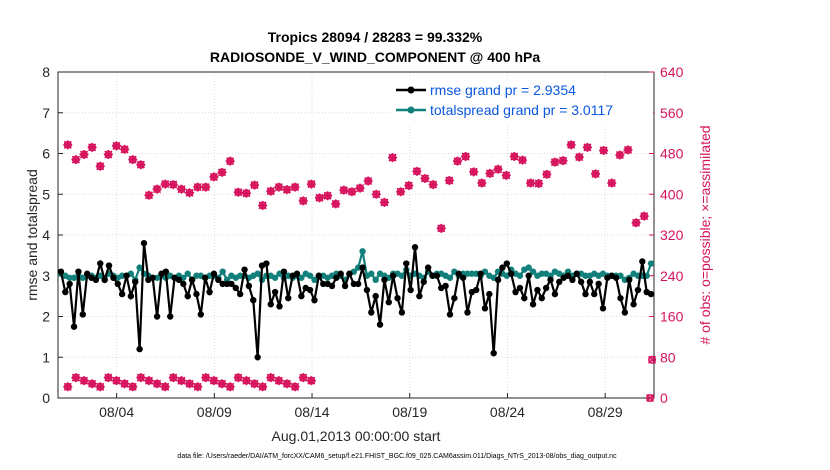 The width and height of the screenshot is (830, 470). Describe the element at coordinates (411, 90) in the screenshot. I see `legend-marker-rmse` at that location.